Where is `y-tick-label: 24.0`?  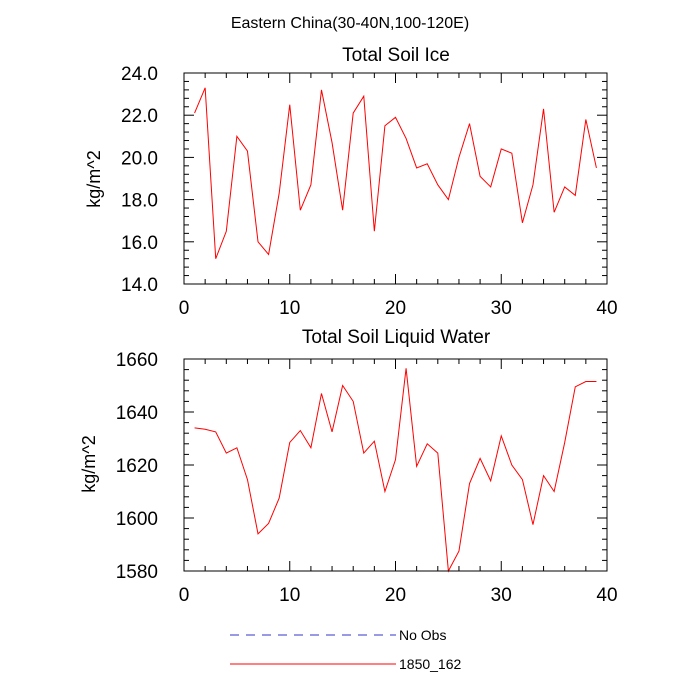
y-tick-label: 24.0 is located at coordinates (139, 74).